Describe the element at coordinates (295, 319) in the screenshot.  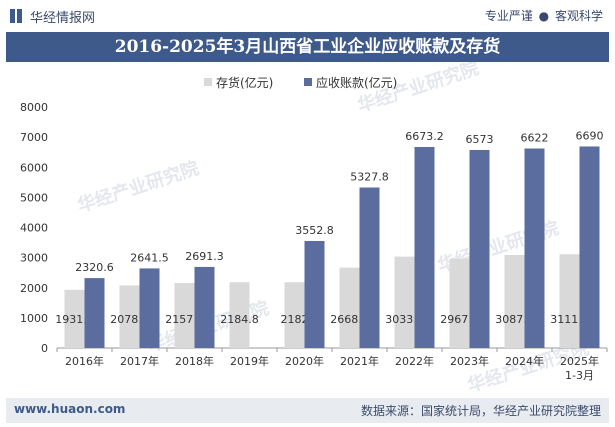
I see `data-label-inventory: 2182` at that location.